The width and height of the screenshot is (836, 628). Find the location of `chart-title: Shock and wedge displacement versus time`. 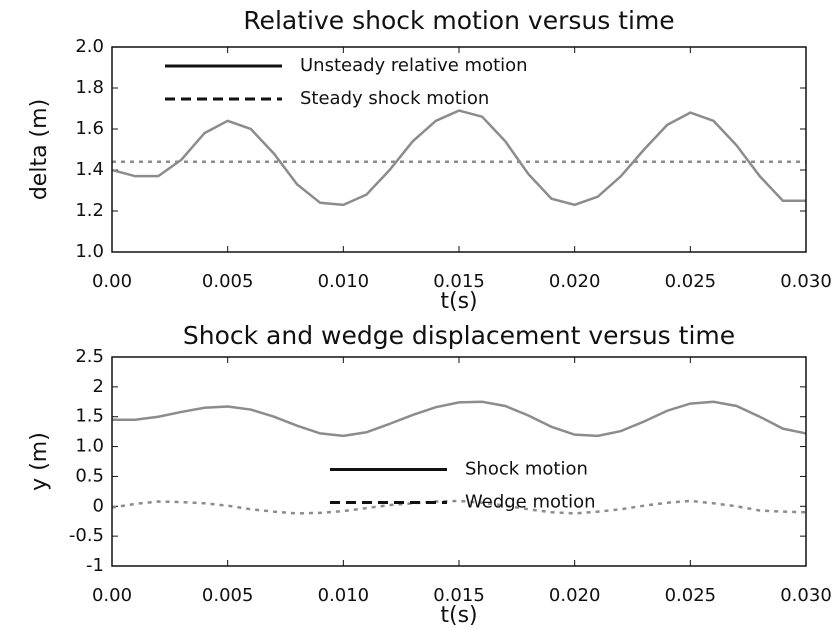

chart-title: Shock and wedge displacement versus time is located at coordinates (459, 335).